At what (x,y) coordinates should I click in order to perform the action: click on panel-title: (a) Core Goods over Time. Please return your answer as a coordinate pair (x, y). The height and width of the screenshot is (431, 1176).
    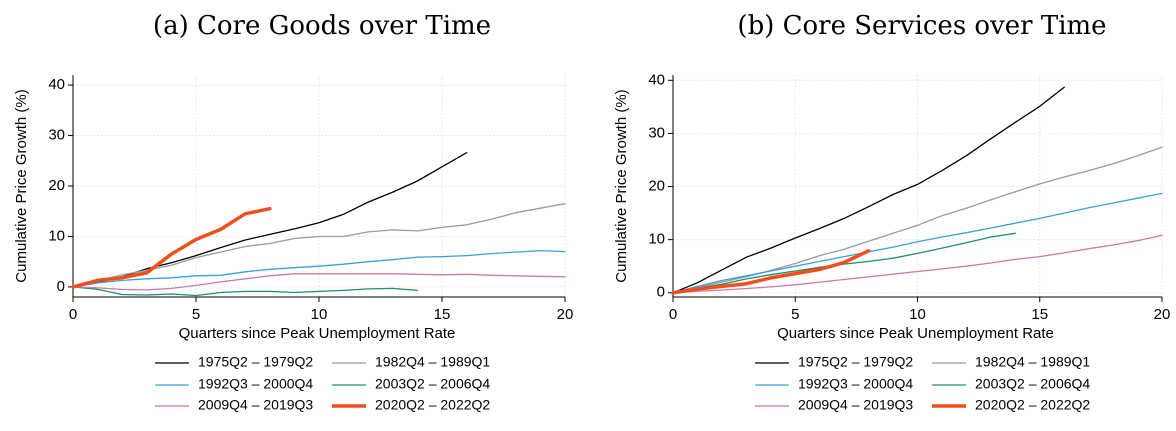
    Looking at the image, I should click on (322, 26).